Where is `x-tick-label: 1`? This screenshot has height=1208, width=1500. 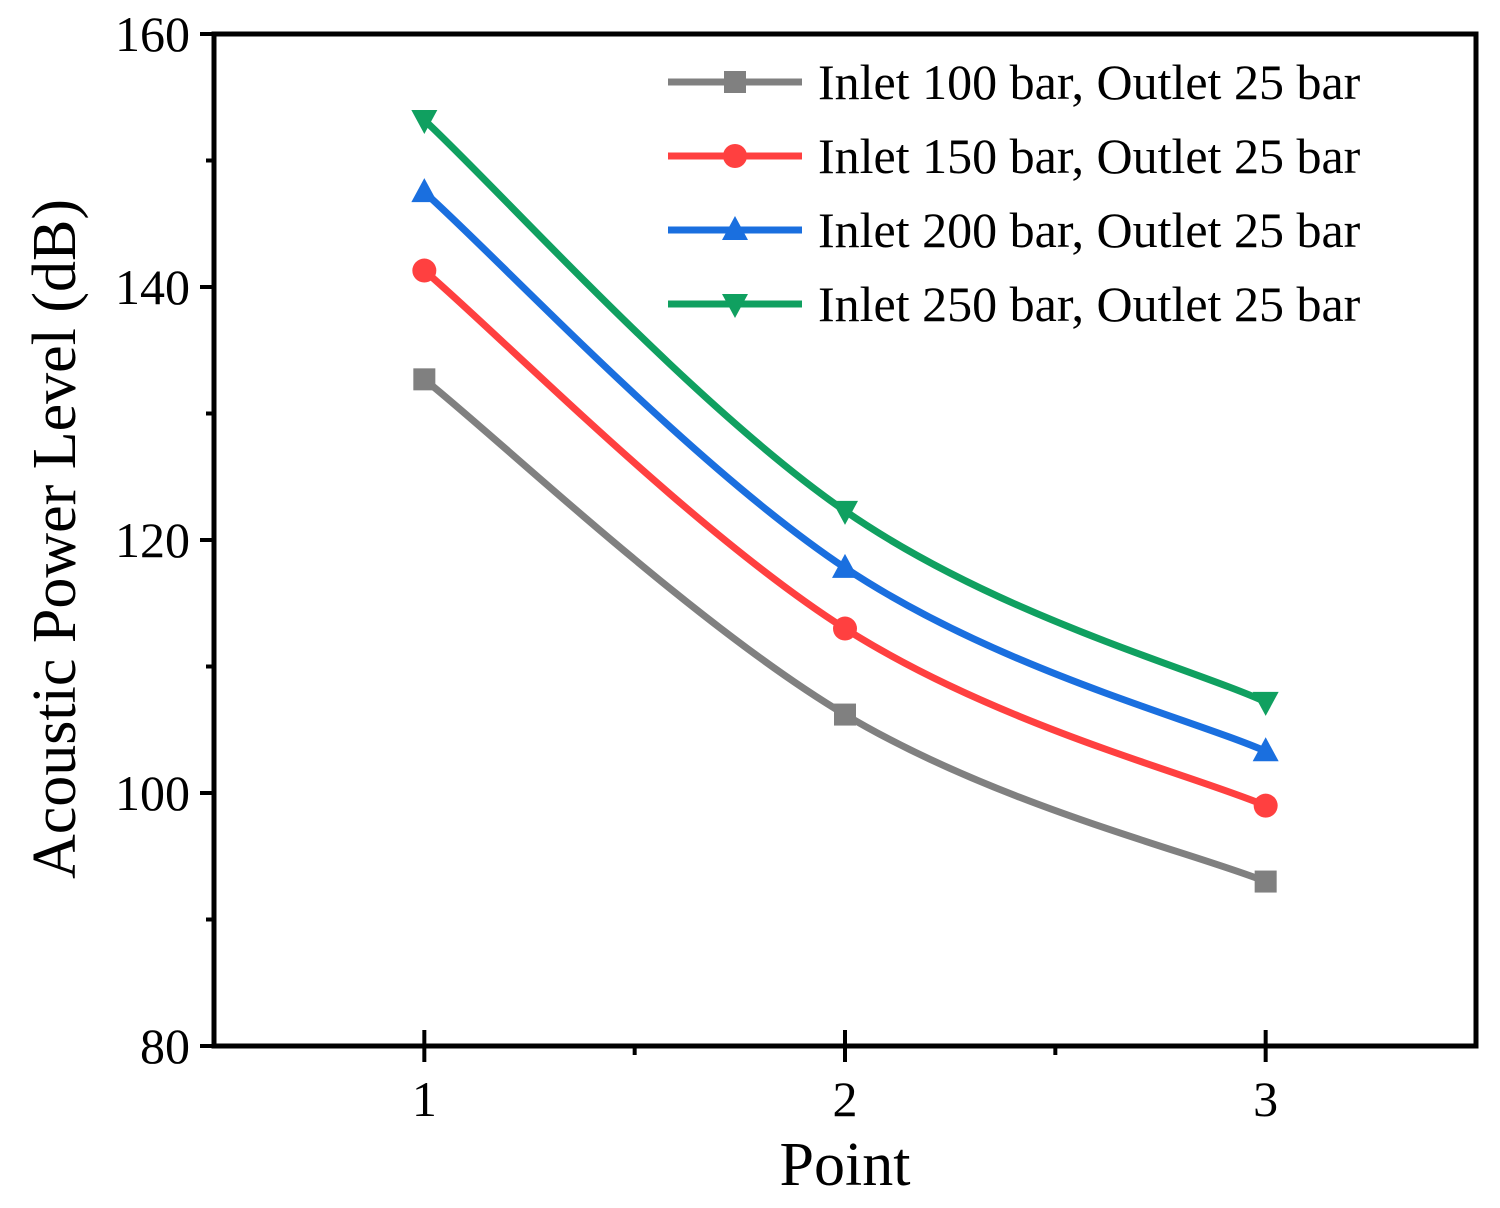 x-tick-label: 1 is located at coordinates (424, 1099).